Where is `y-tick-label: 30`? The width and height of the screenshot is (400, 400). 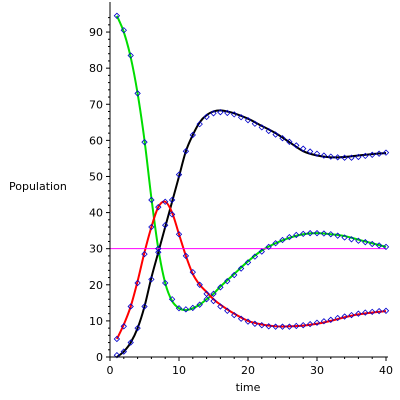 y-tick-label: 30 is located at coordinates (96, 249).